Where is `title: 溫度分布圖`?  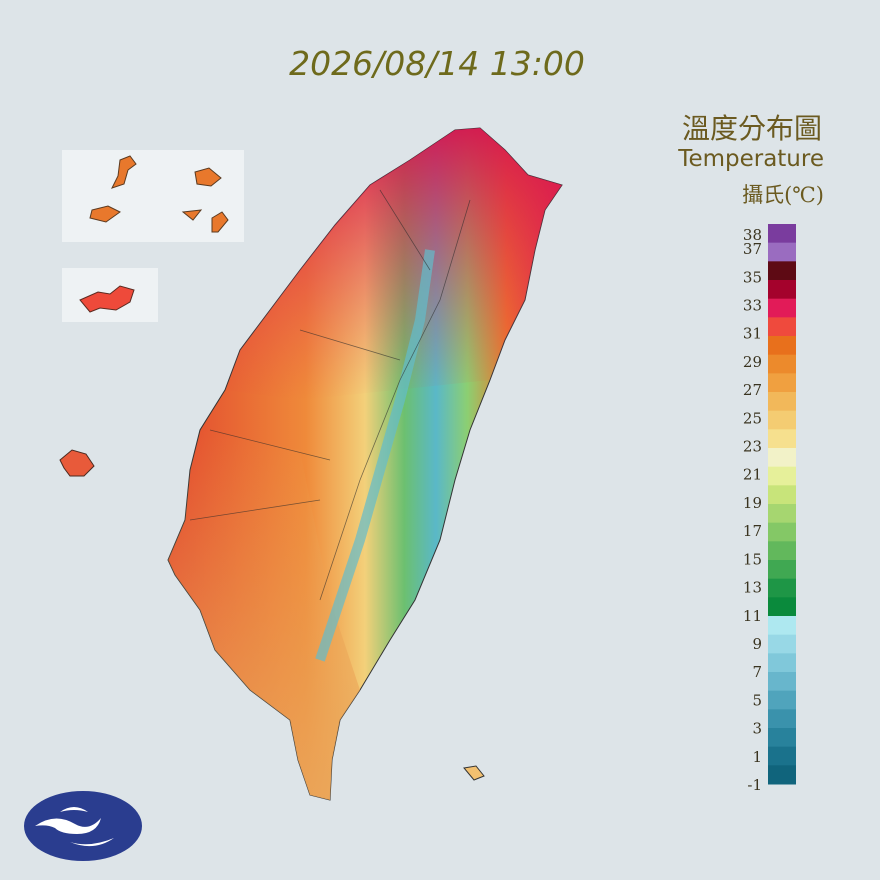
title: 溫度分布圖 is located at coordinates (752, 128).